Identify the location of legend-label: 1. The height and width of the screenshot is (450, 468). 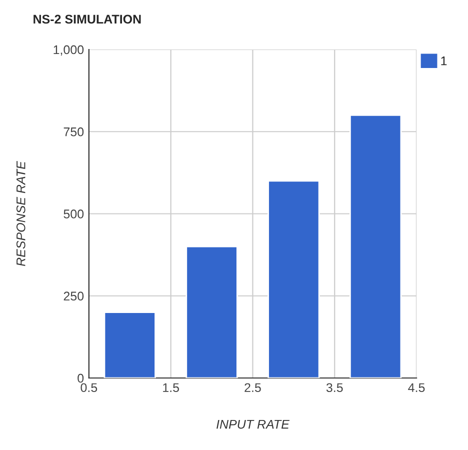
(444, 61).